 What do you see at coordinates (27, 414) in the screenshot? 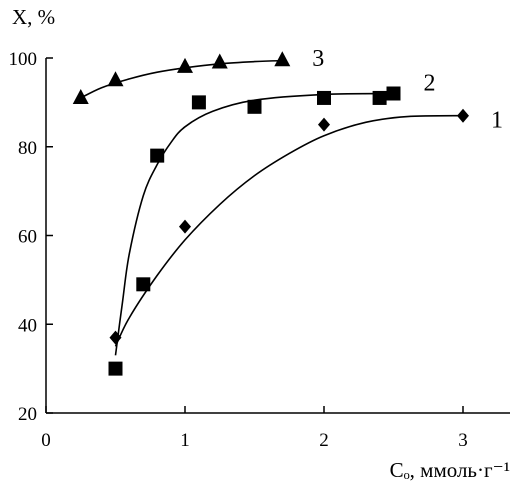
I see `y-tick-label: 20` at bounding box center [27, 414].